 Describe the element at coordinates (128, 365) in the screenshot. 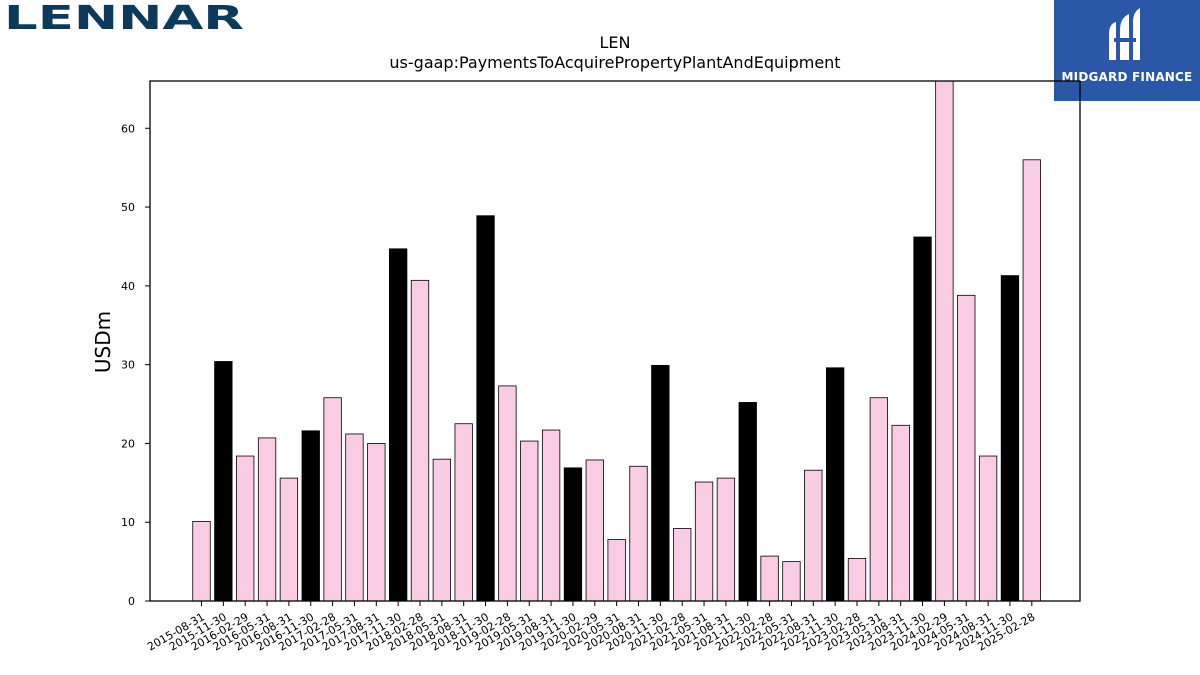

I see `y-tick-label: 30` at that location.